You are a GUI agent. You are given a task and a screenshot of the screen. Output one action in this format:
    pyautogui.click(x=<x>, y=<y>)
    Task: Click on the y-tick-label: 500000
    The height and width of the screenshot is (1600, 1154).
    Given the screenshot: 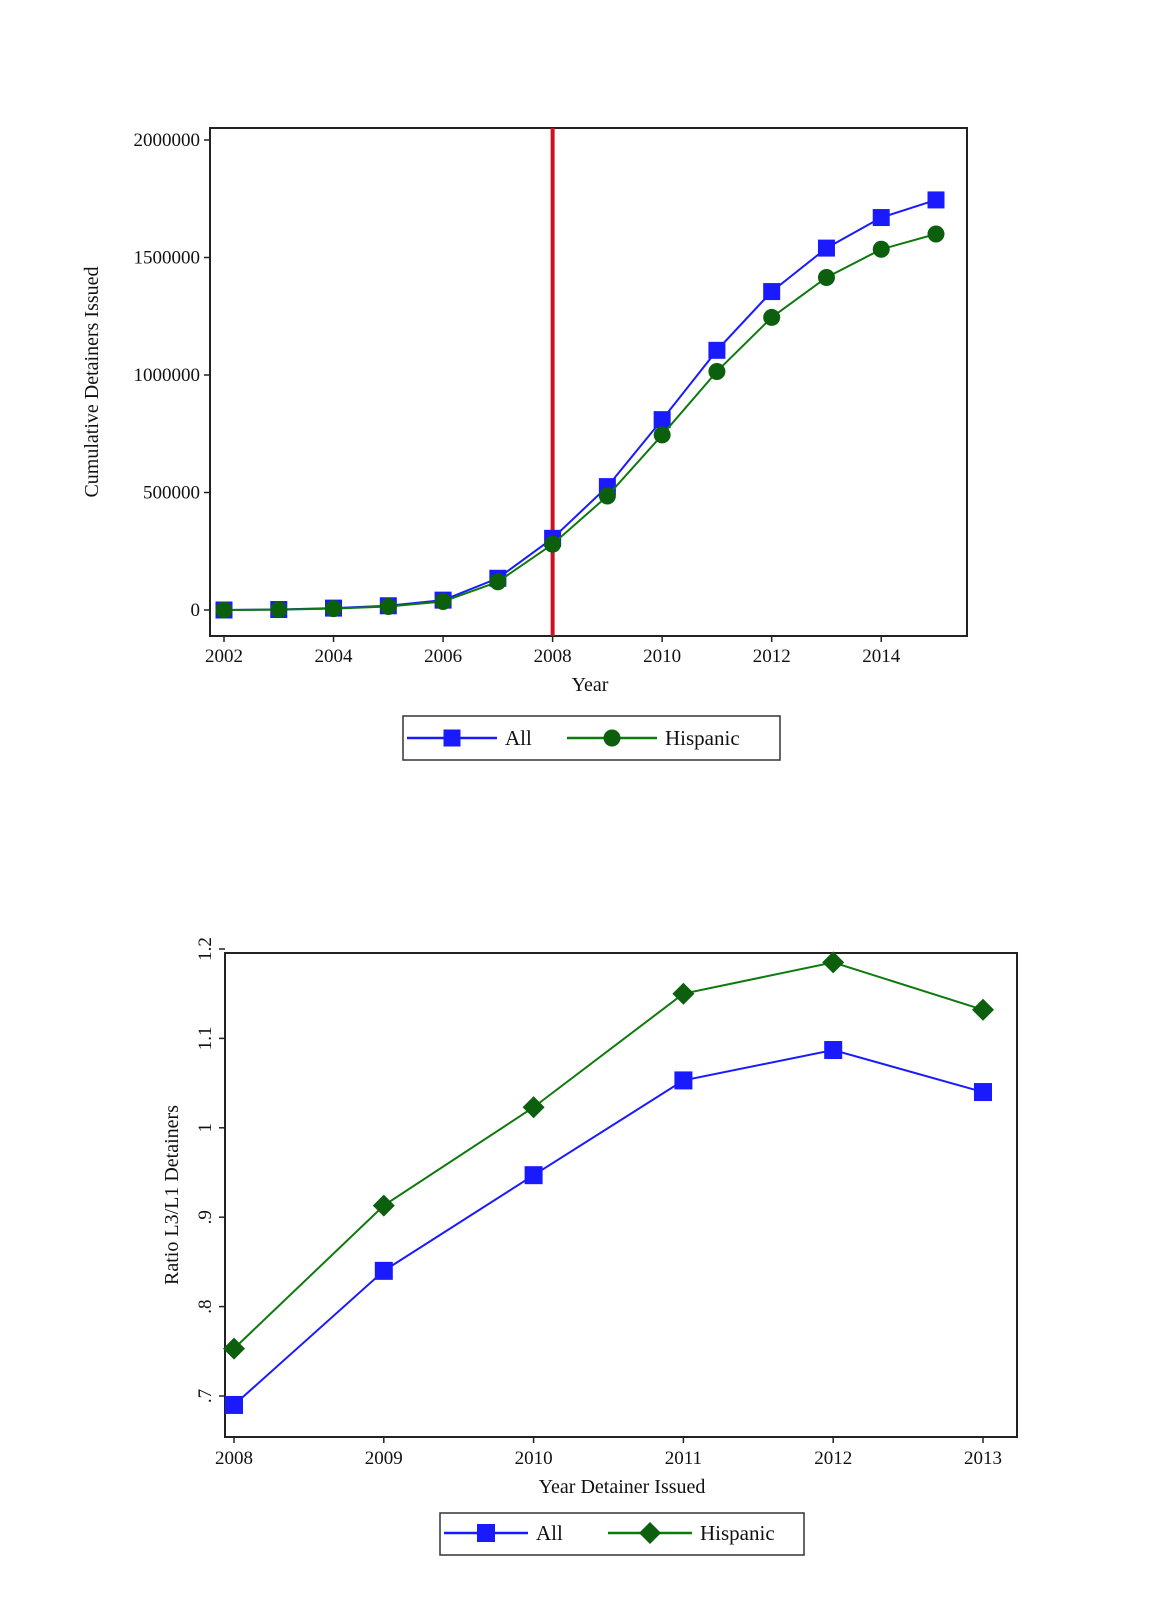 What is the action you would take?
    pyautogui.click(x=171, y=493)
    